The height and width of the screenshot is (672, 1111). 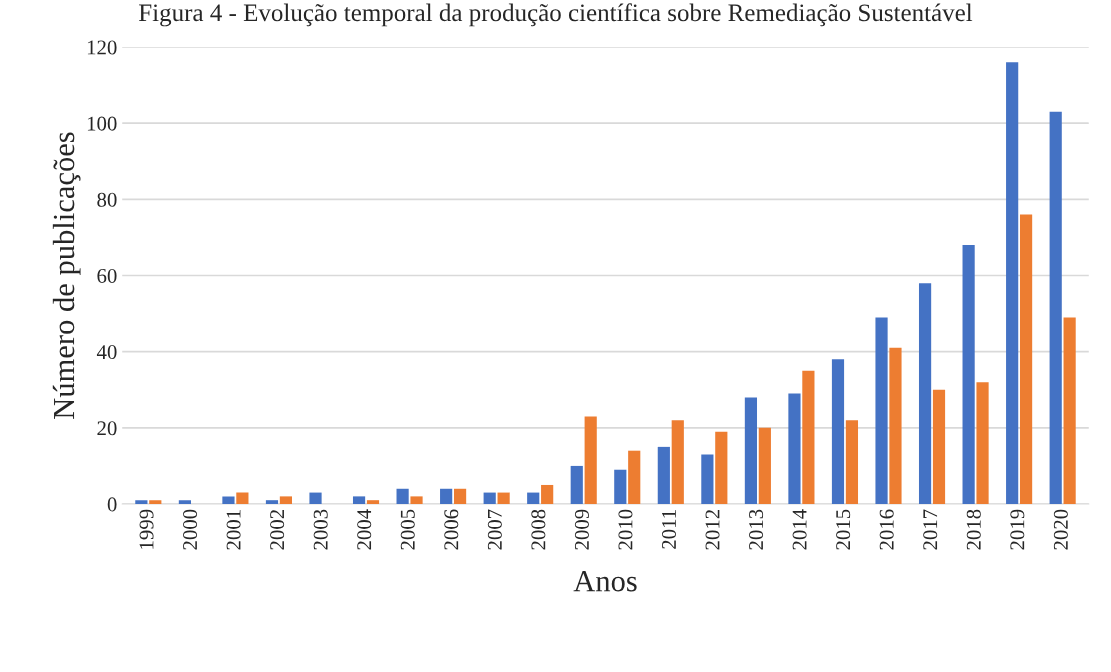 What do you see at coordinates (930, 529) in the screenshot?
I see `x-tick-label: 2017` at bounding box center [930, 529].